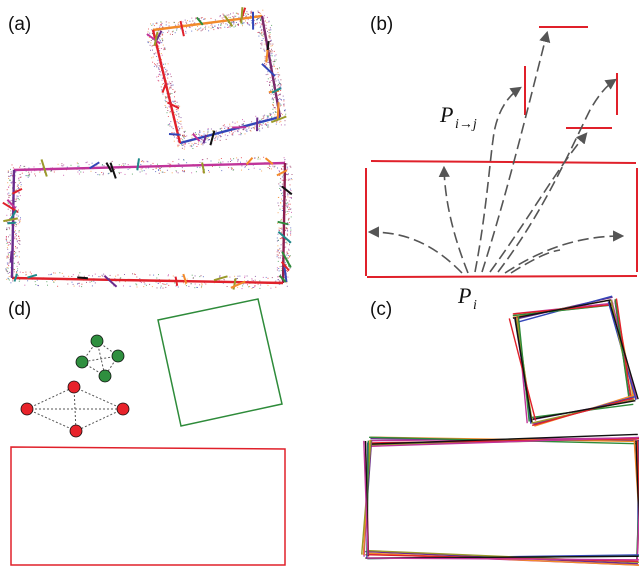 This screenshot has height=567, width=639. What do you see at coordinates (381, 24) in the screenshot?
I see `panel-b-label: (b)` at bounding box center [381, 24].